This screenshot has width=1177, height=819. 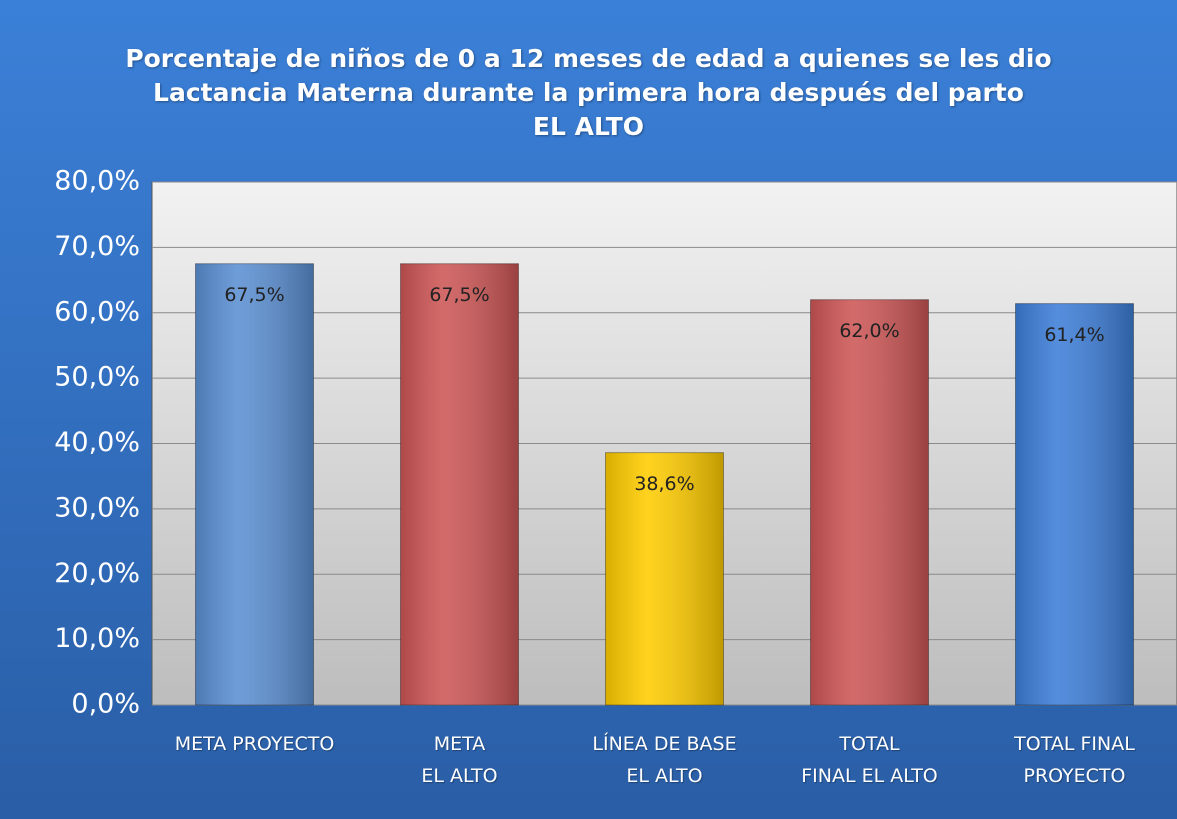 What do you see at coordinates (254, 744) in the screenshot?
I see `x-tick-label: META PROYECTO` at bounding box center [254, 744].